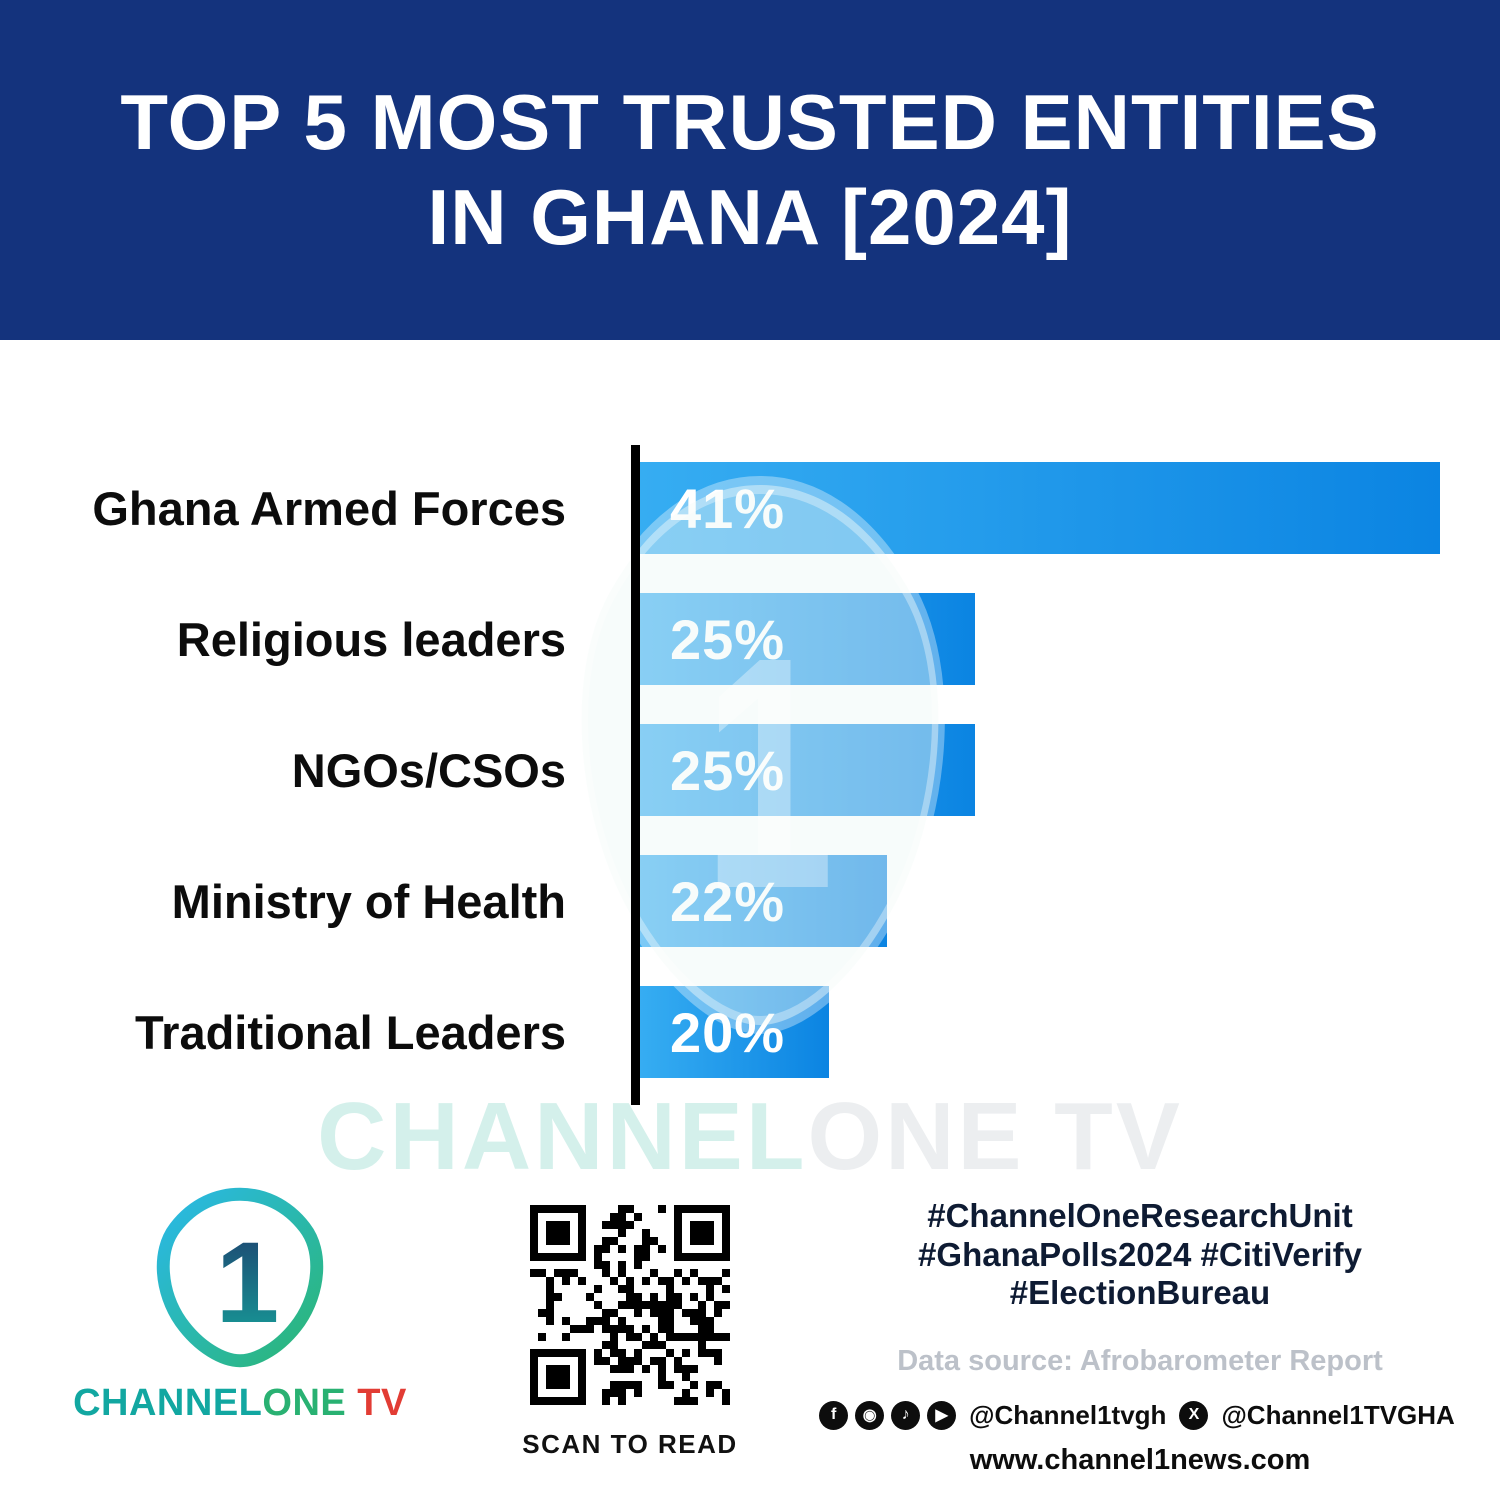  I want to click on social-handle-1: @Channel1tvgh, so click(1068, 1414).